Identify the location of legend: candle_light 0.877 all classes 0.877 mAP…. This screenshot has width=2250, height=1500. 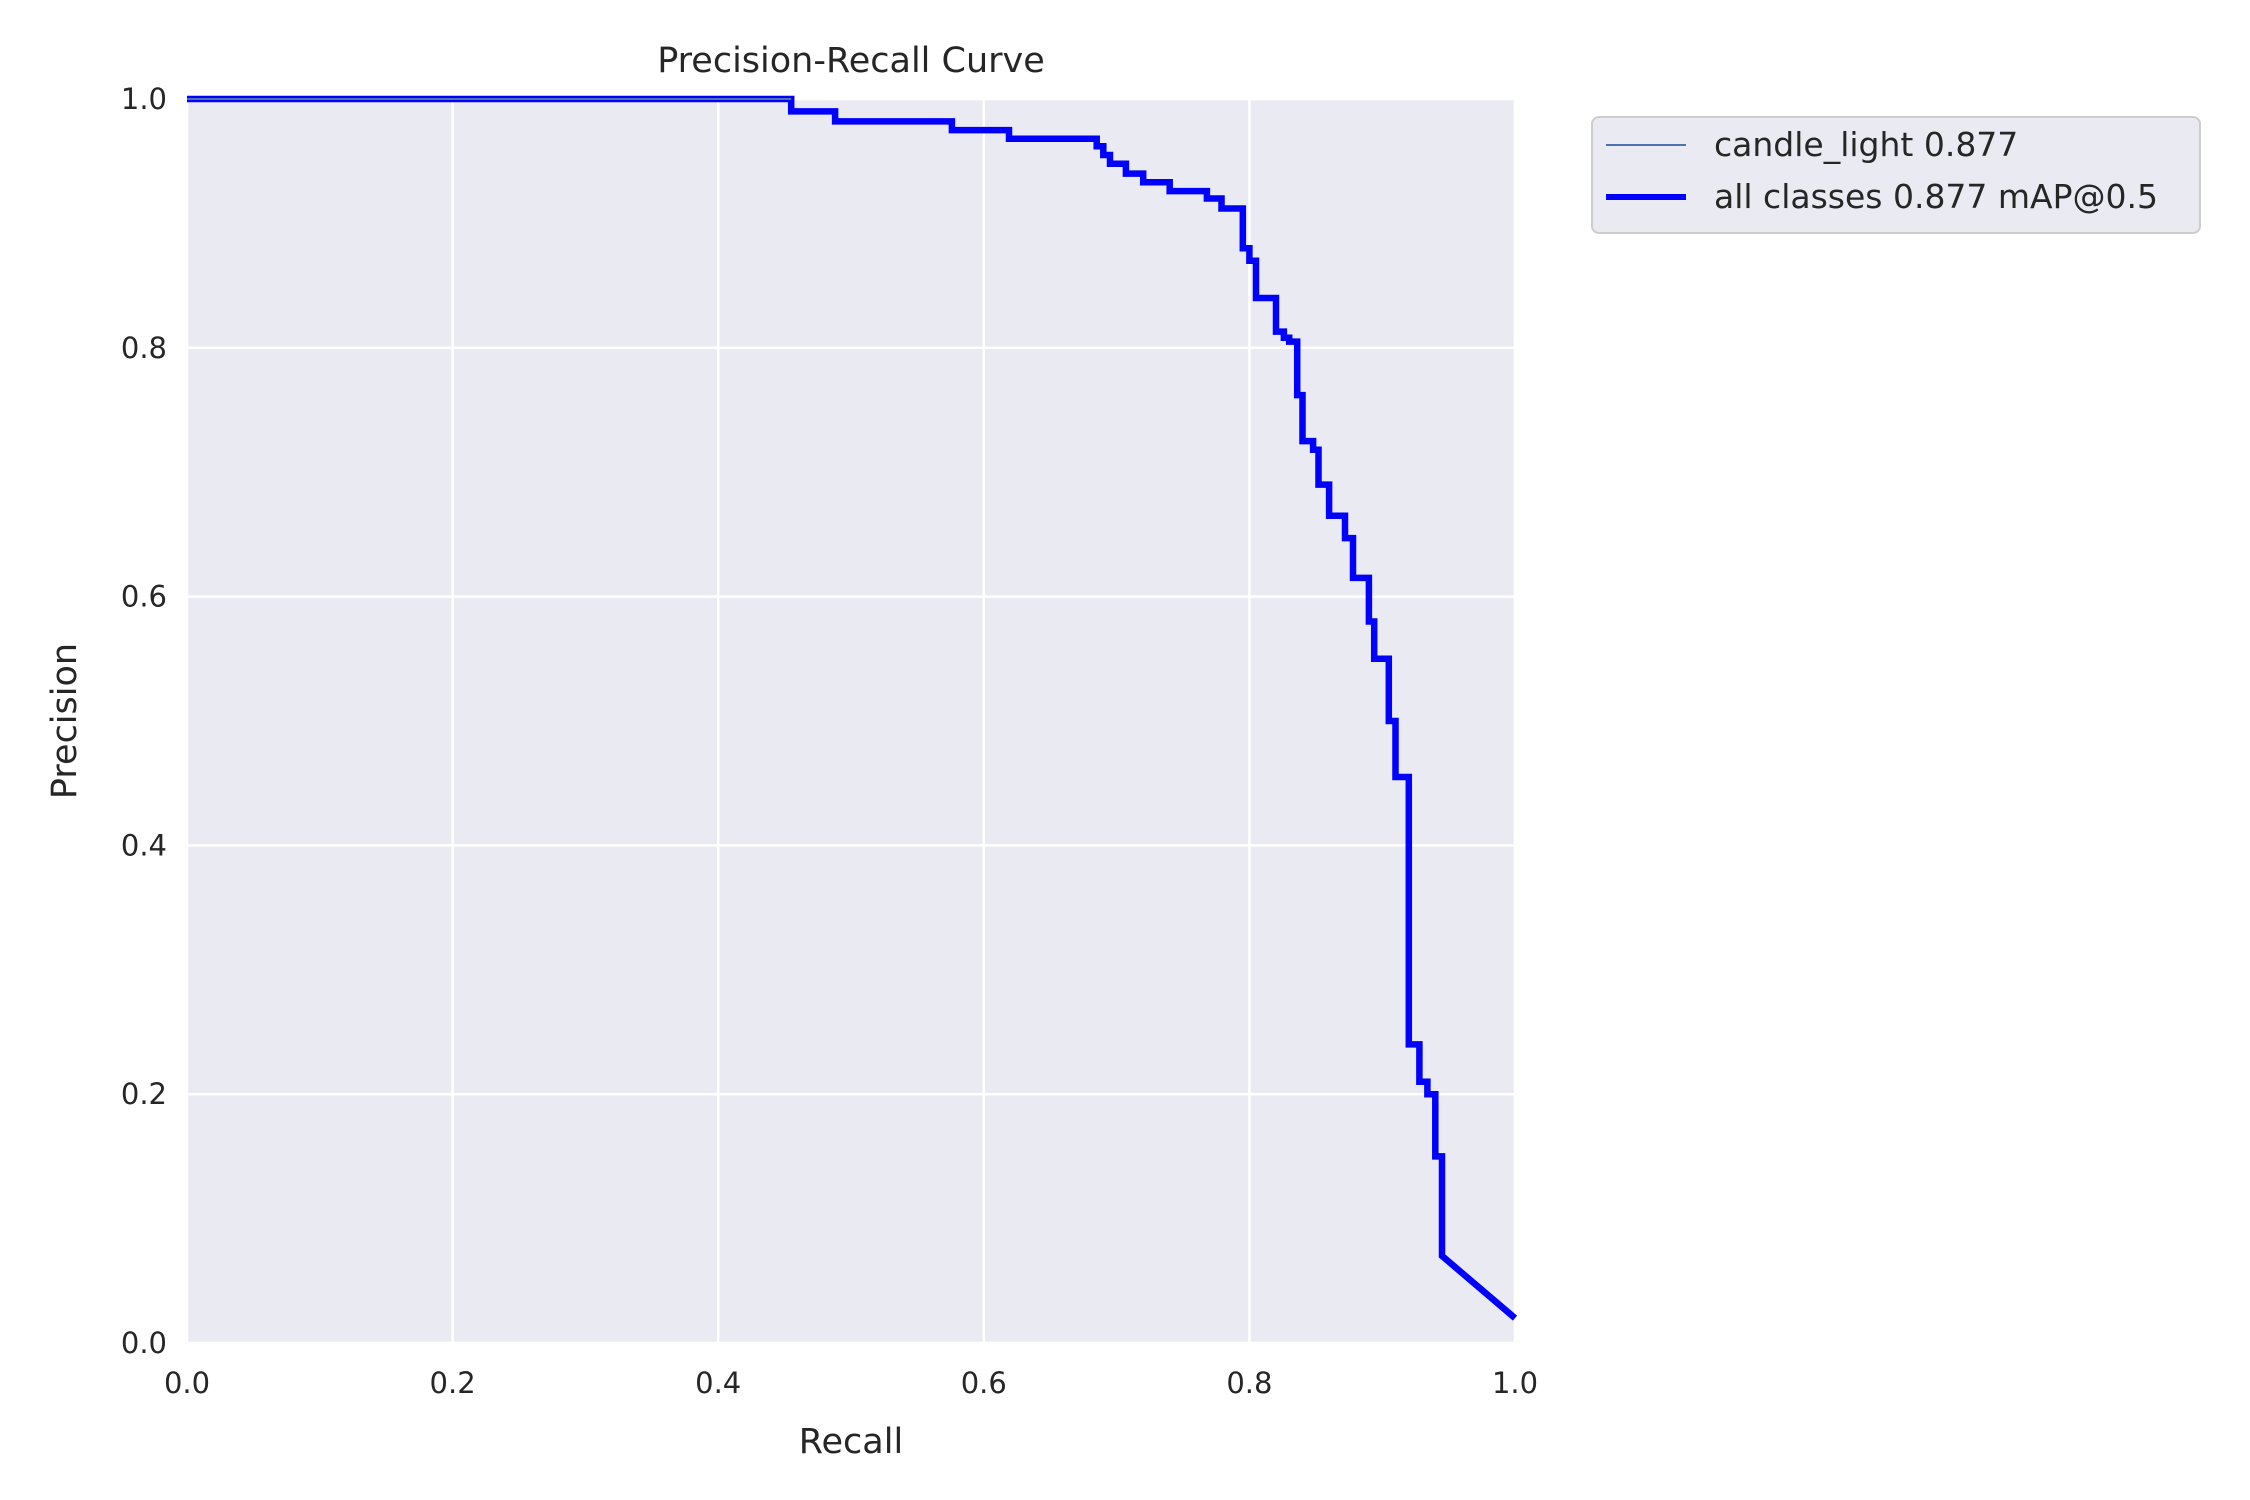
(1896, 175).